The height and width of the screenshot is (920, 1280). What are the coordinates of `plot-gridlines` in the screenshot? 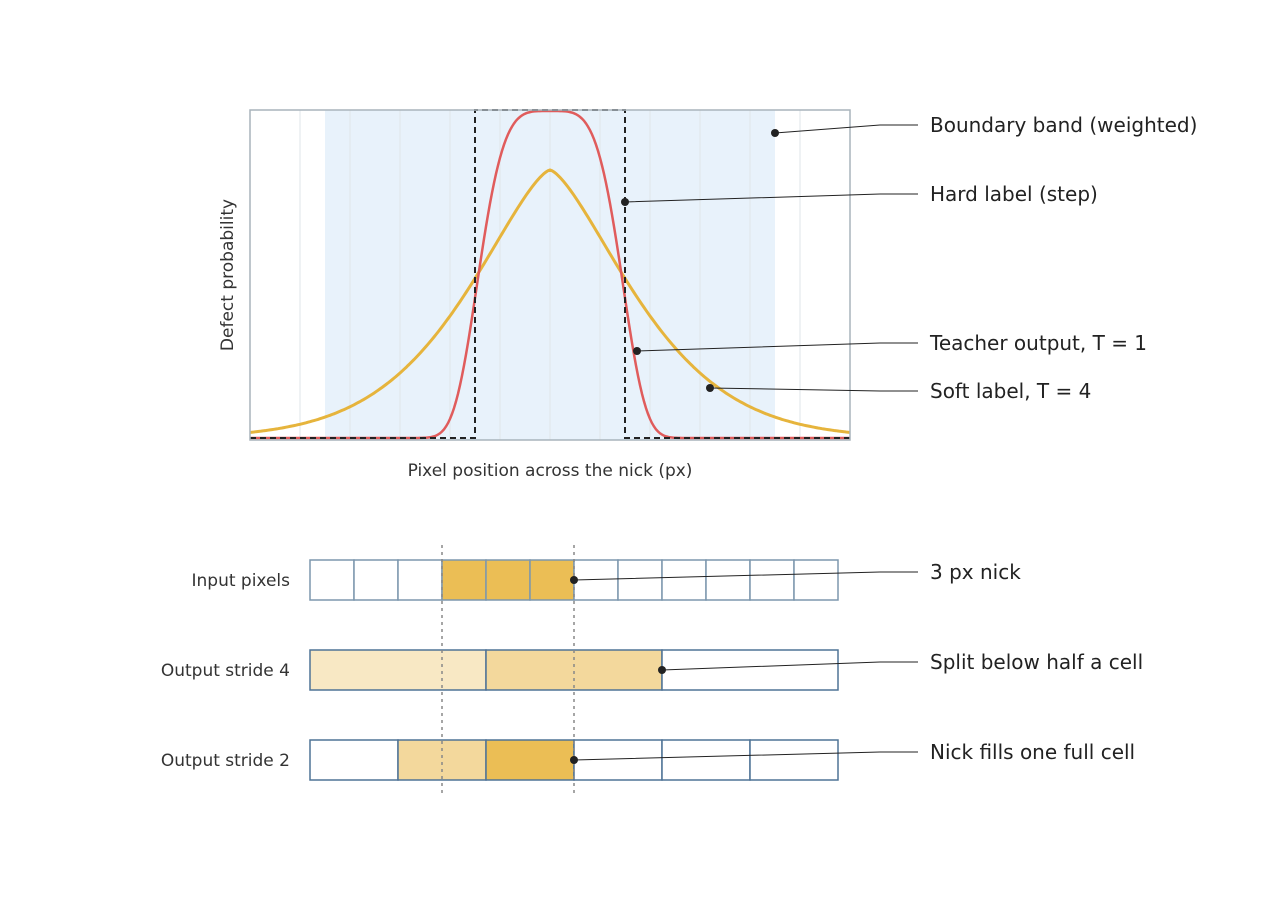 It's located at (550, 275).